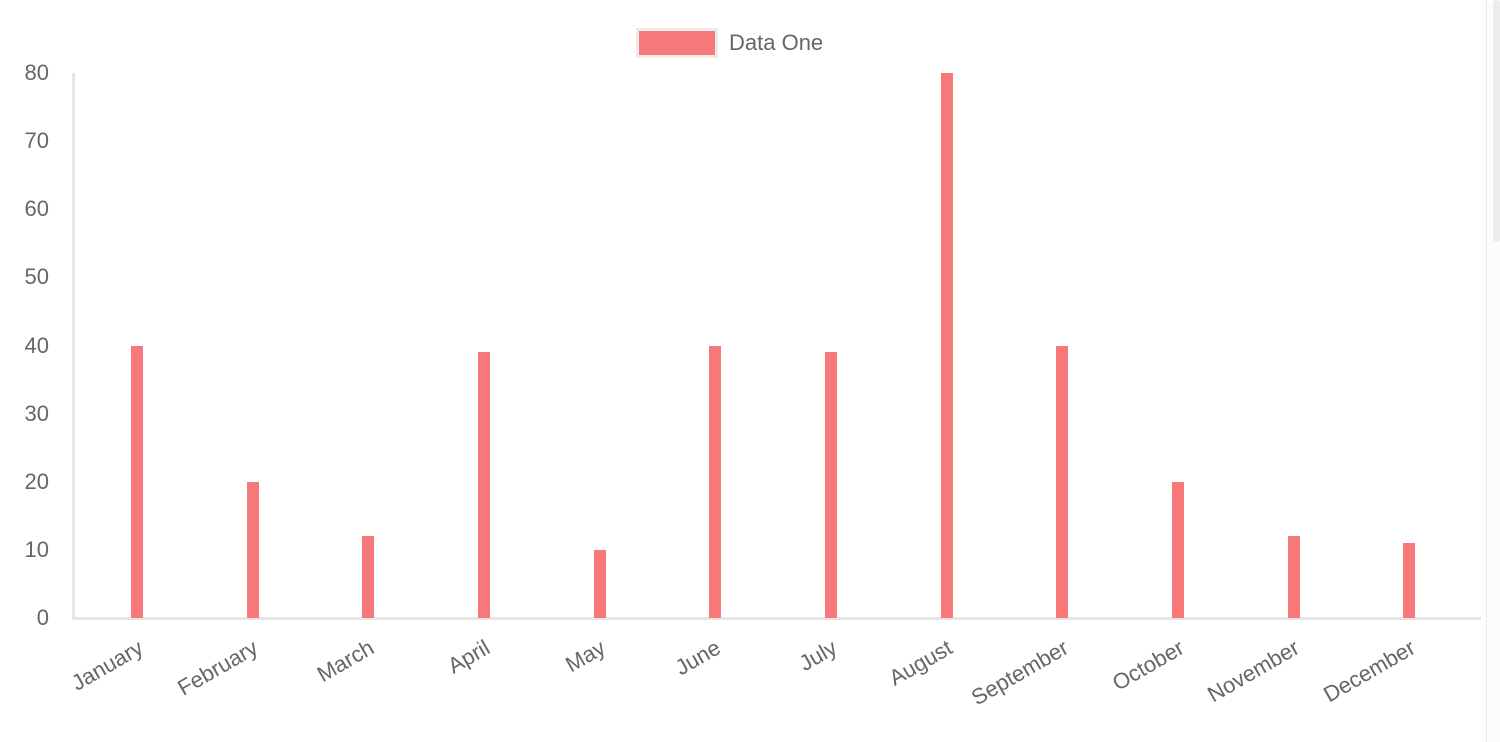 The width and height of the screenshot is (1500, 742). What do you see at coordinates (42, 617) in the screenshot?
I see `y-tick-label-0: 0` at bounding box center [42, 617].